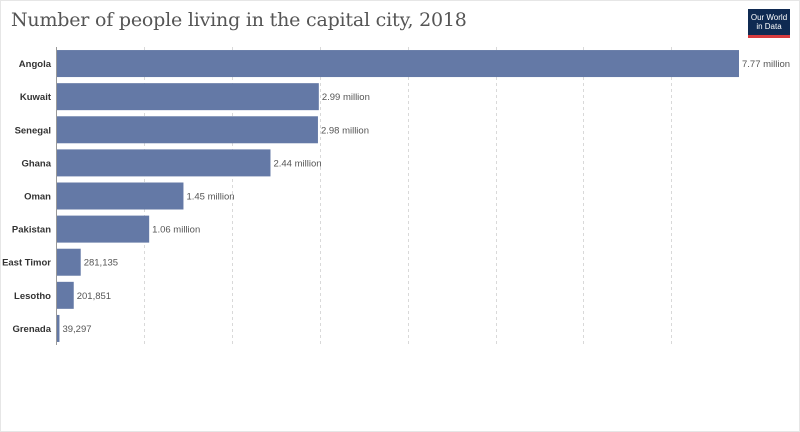  I want to click on category-label: East Timor, so click(26, 263).